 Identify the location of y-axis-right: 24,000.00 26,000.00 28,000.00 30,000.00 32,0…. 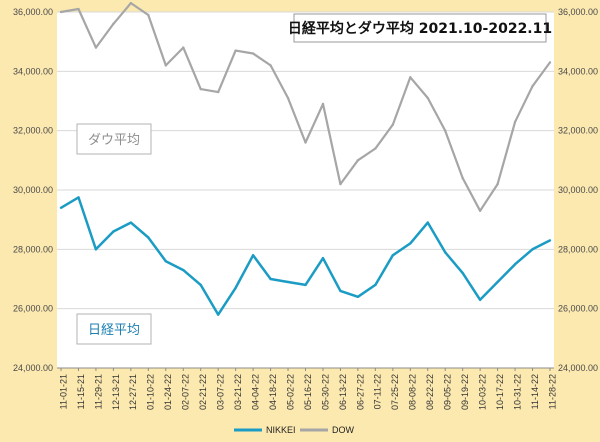
(578, 190).